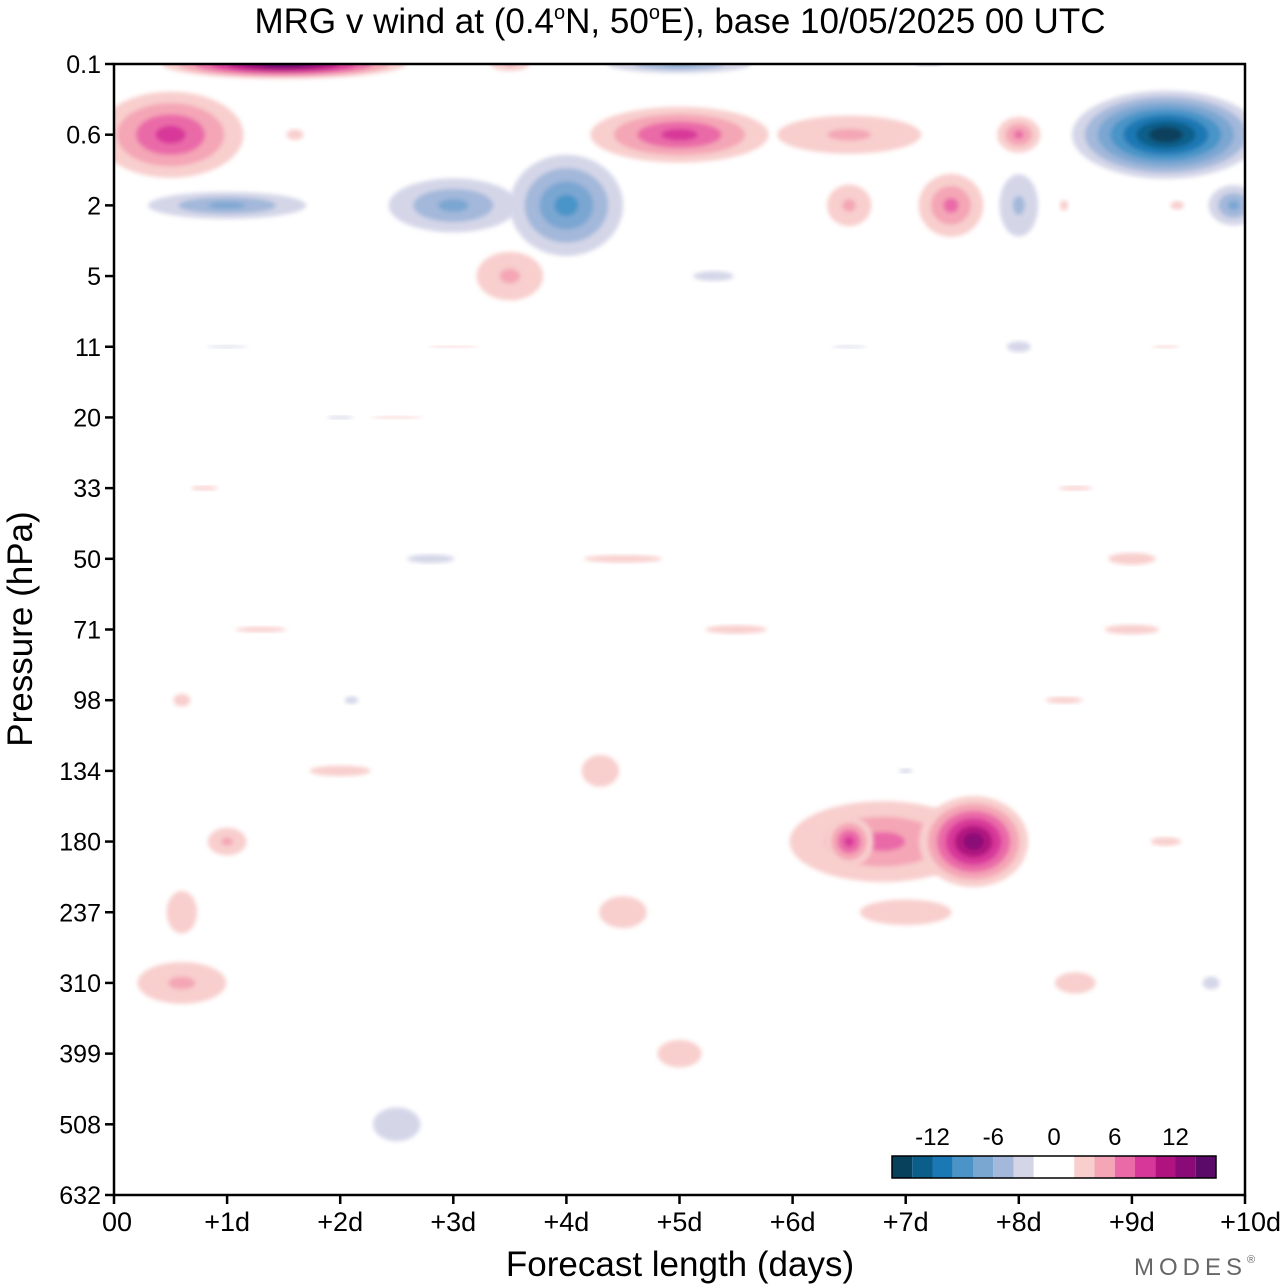  Describe the element at coordinates (83, 136) in the screenshot. I see `y-tick-label: 0.6` at that location.